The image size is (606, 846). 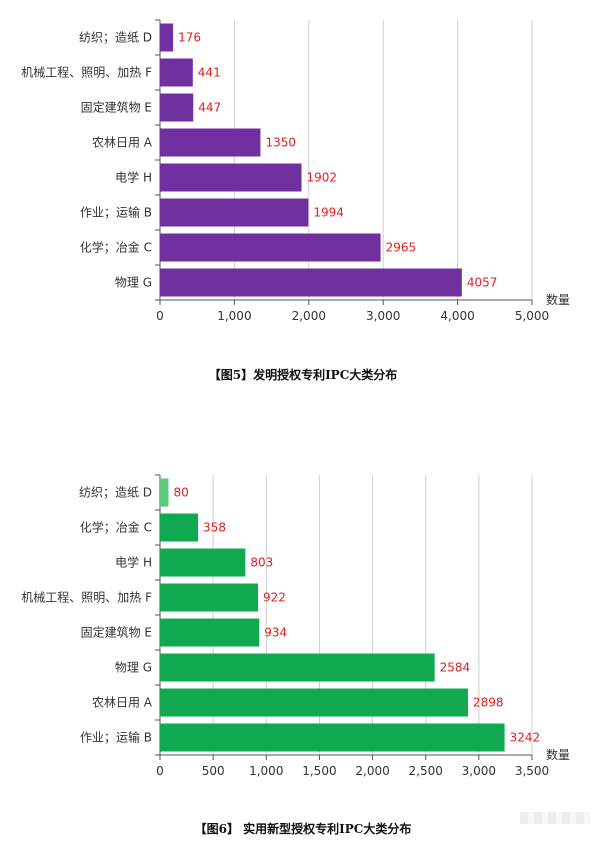 I want to click on data-label: 1902, so click(x=322, y=178).